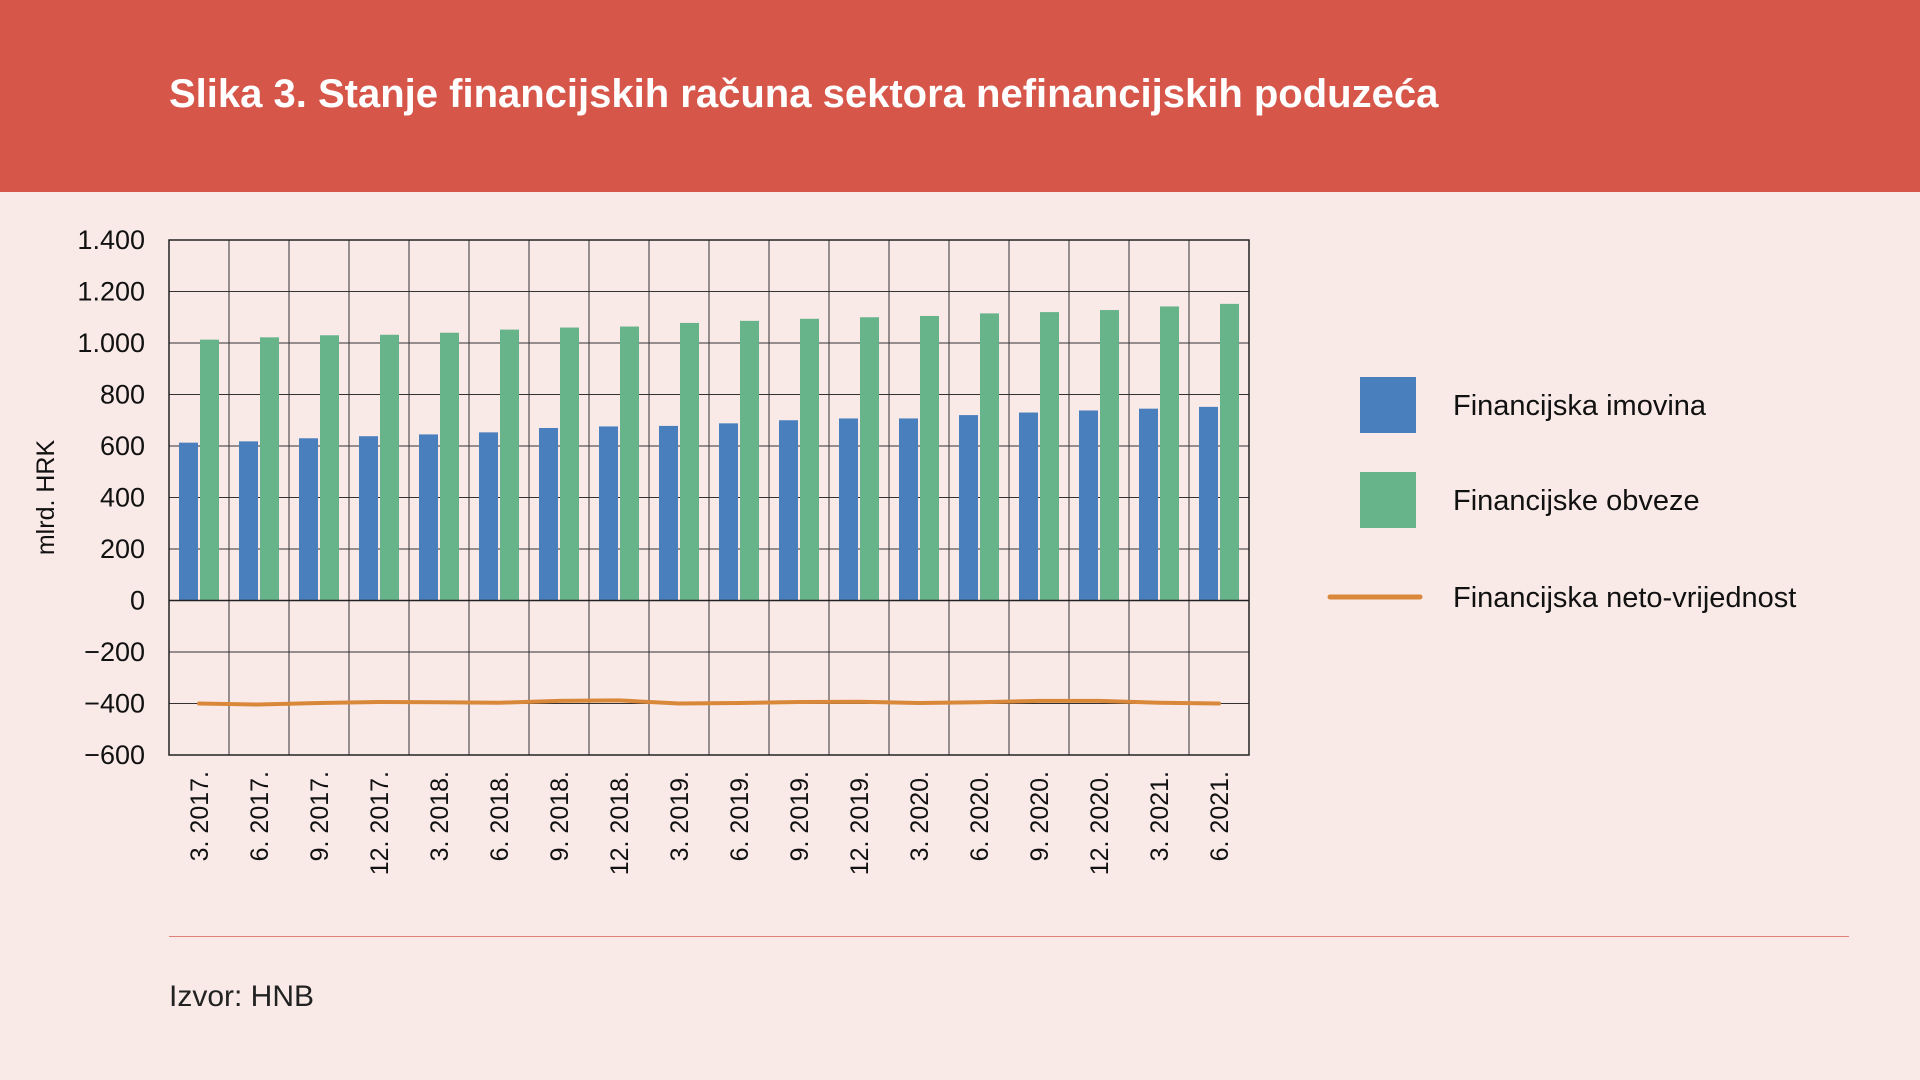  Describe the element at coordinates (242, 996) in the screenshot. I see `source-note: Izvor: HNB` at that location.